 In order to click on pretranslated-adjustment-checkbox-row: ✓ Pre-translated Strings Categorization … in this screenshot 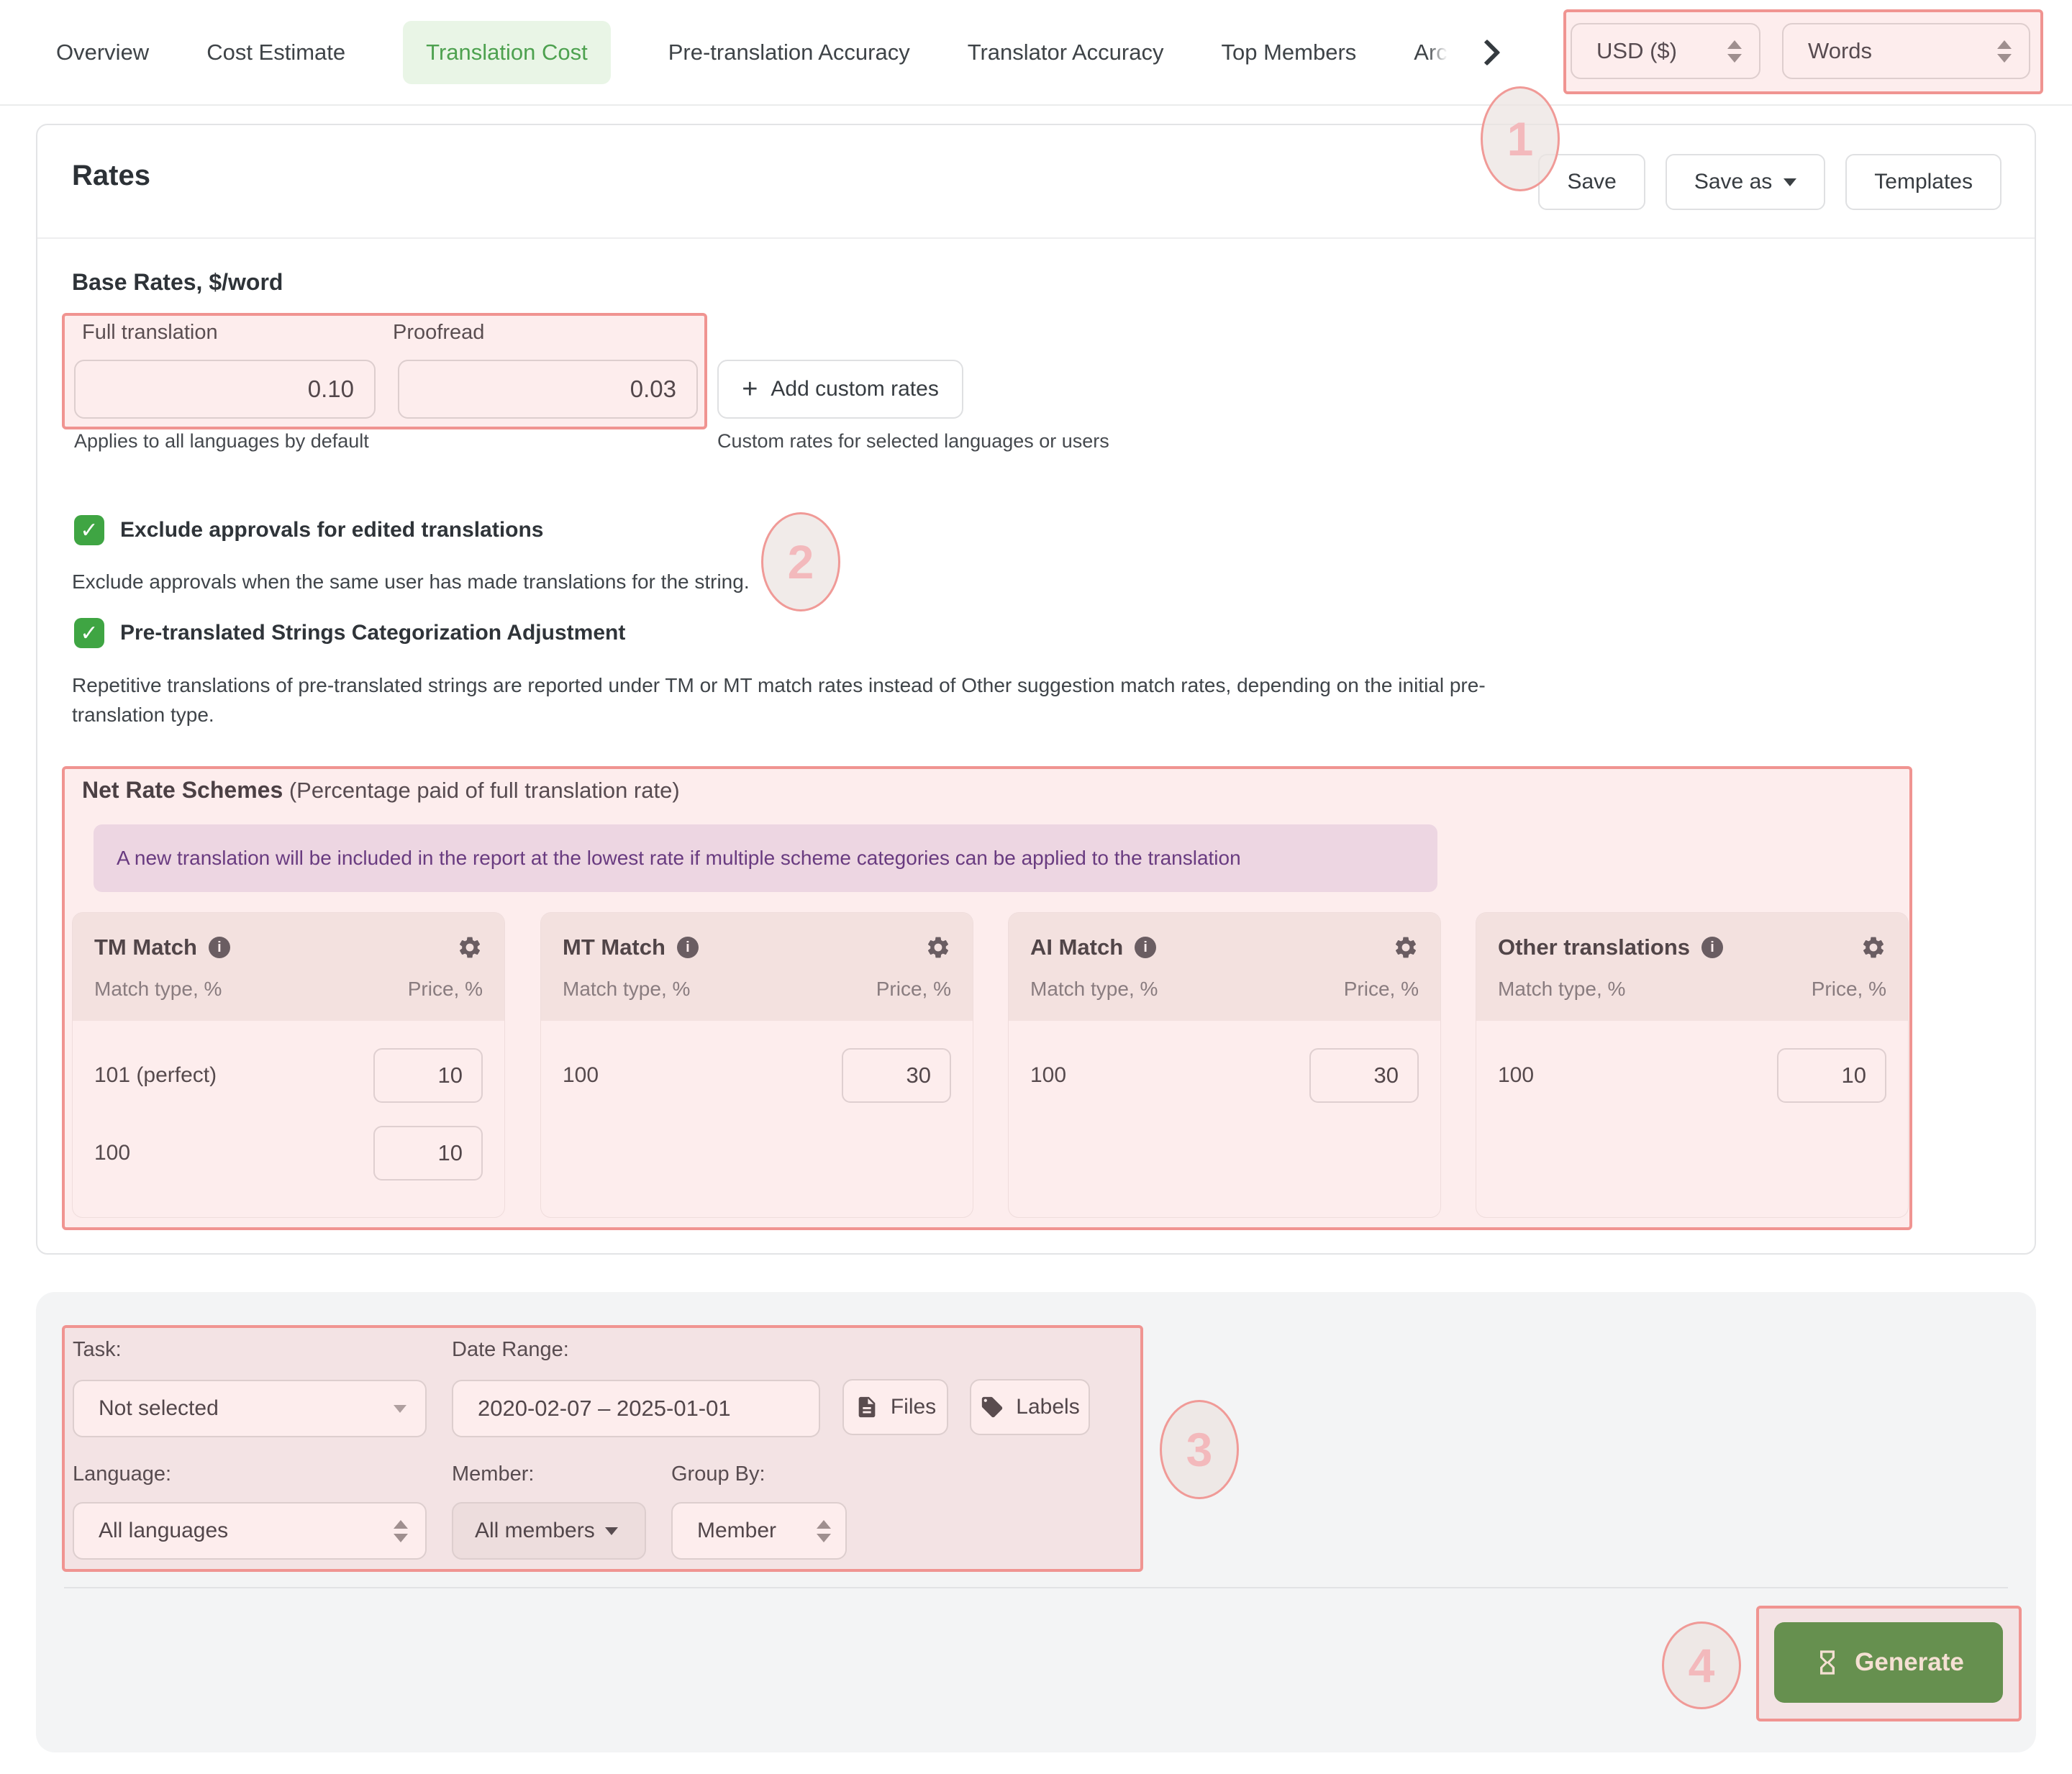, I will do `click(349, 633)`.